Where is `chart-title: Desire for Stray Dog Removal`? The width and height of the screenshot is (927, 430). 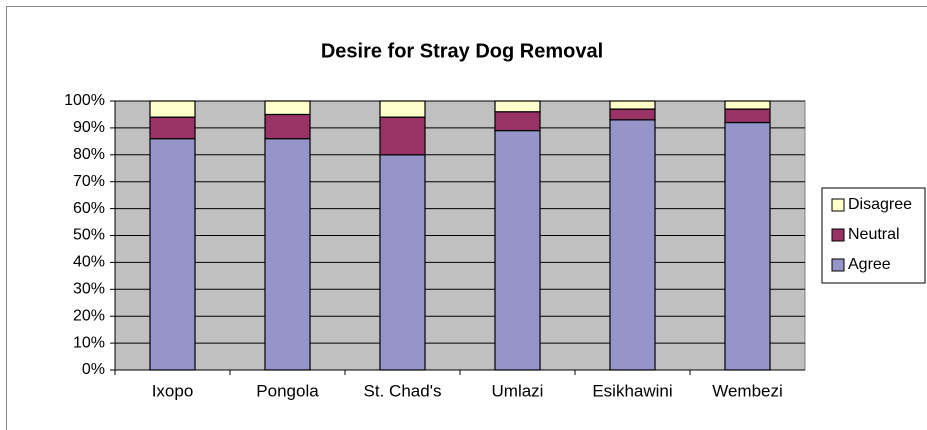 chart-title: Desire for Stray Dog Removal is located at coordinates (462, 51).